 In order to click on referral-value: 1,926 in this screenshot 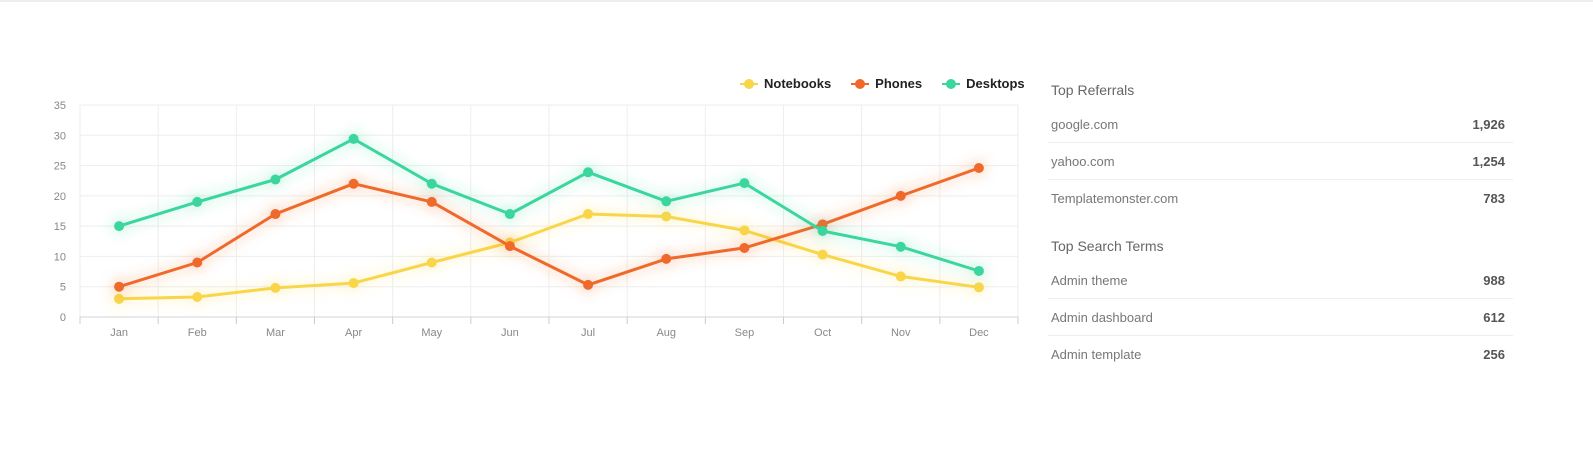, I will do `click(1488, 124)`.